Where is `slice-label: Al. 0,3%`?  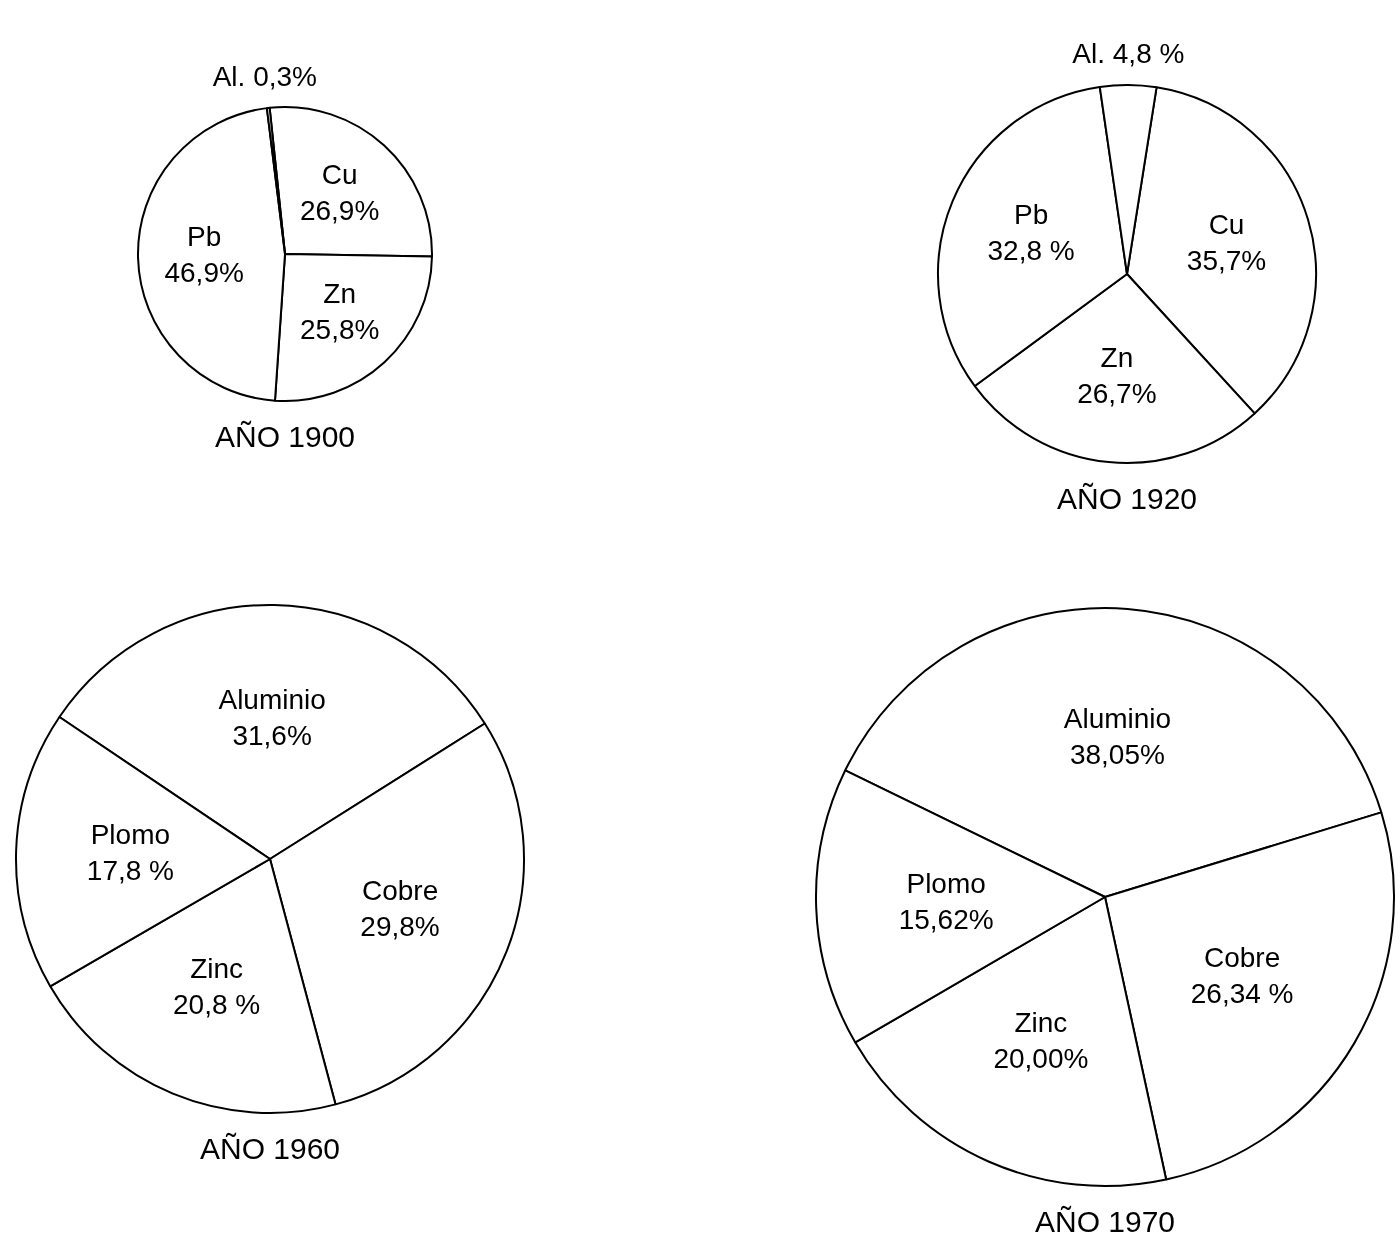
slice-label: Al. 0,3% is located at coordinates (264, 76).